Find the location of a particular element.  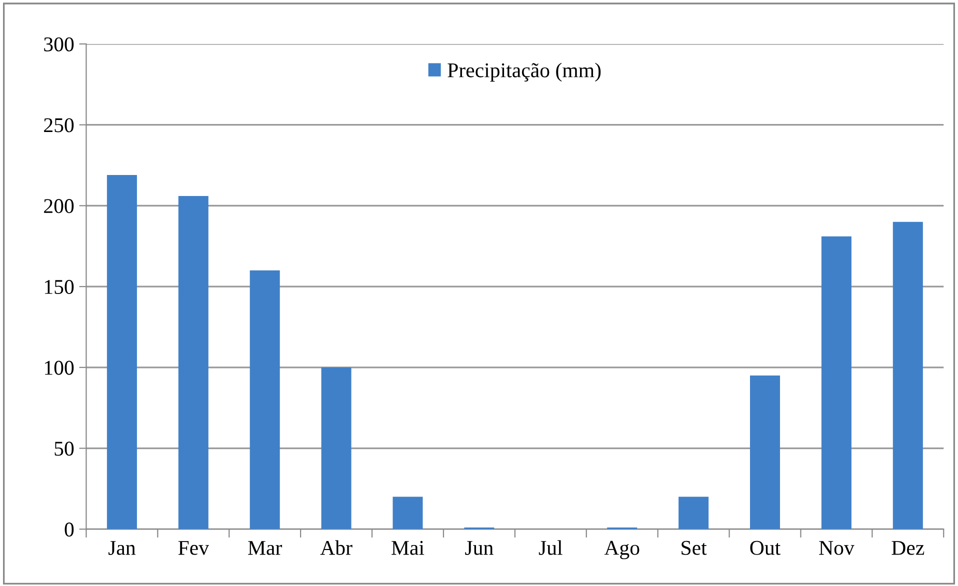

y-tick-label: 0 is located at coordinates (69, 529).